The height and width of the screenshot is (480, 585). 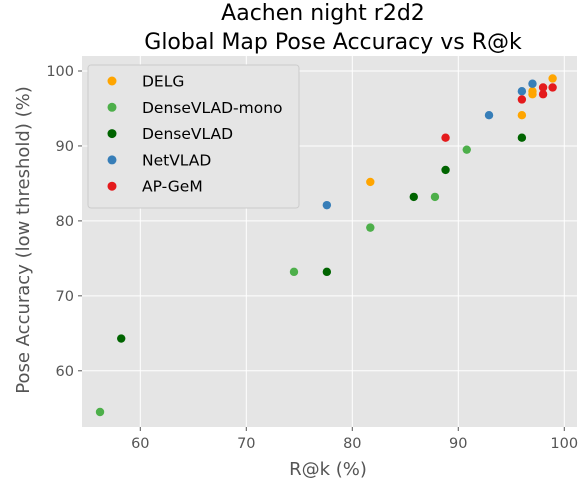 What do you see at coordinates (163, 82) in the screenshot?
I see `legend-label-delg: DELG` at bounding box center [163, 82].